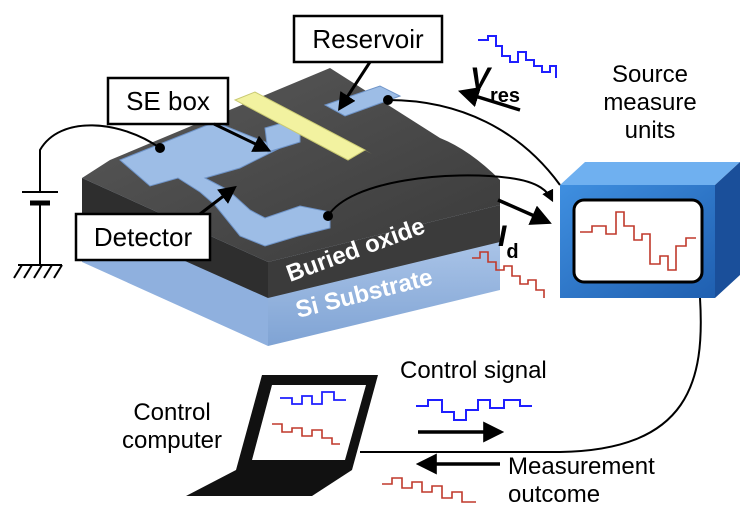 This screenshot has height=512, width=750. I want to click on vres-sub: res, so click(505, 96).